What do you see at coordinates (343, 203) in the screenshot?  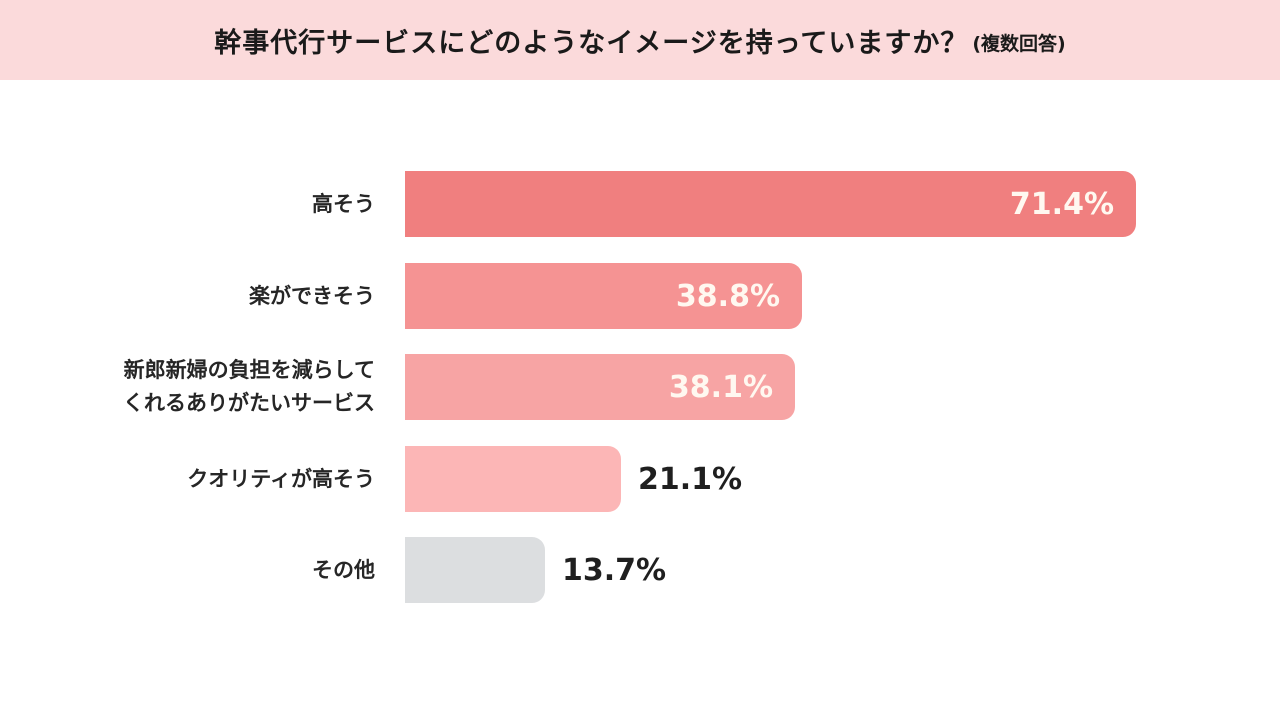 I see `category-label: 高そう` at bounding box center [343, 203].